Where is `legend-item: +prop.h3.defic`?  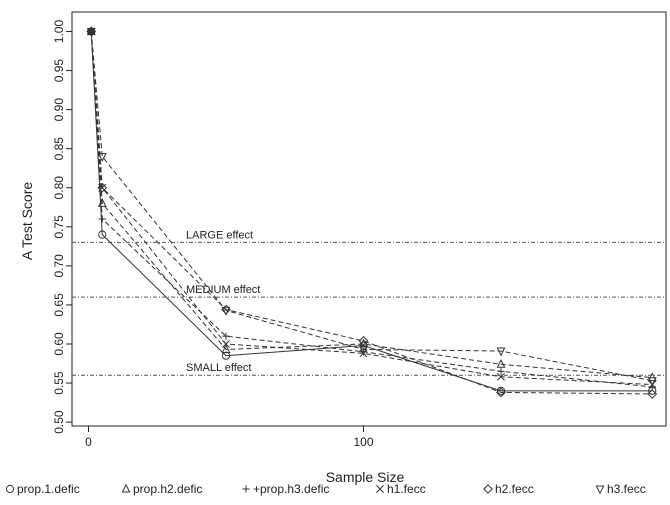
legend-item: +prop.h3.defic is located at coordinates (285, 489).